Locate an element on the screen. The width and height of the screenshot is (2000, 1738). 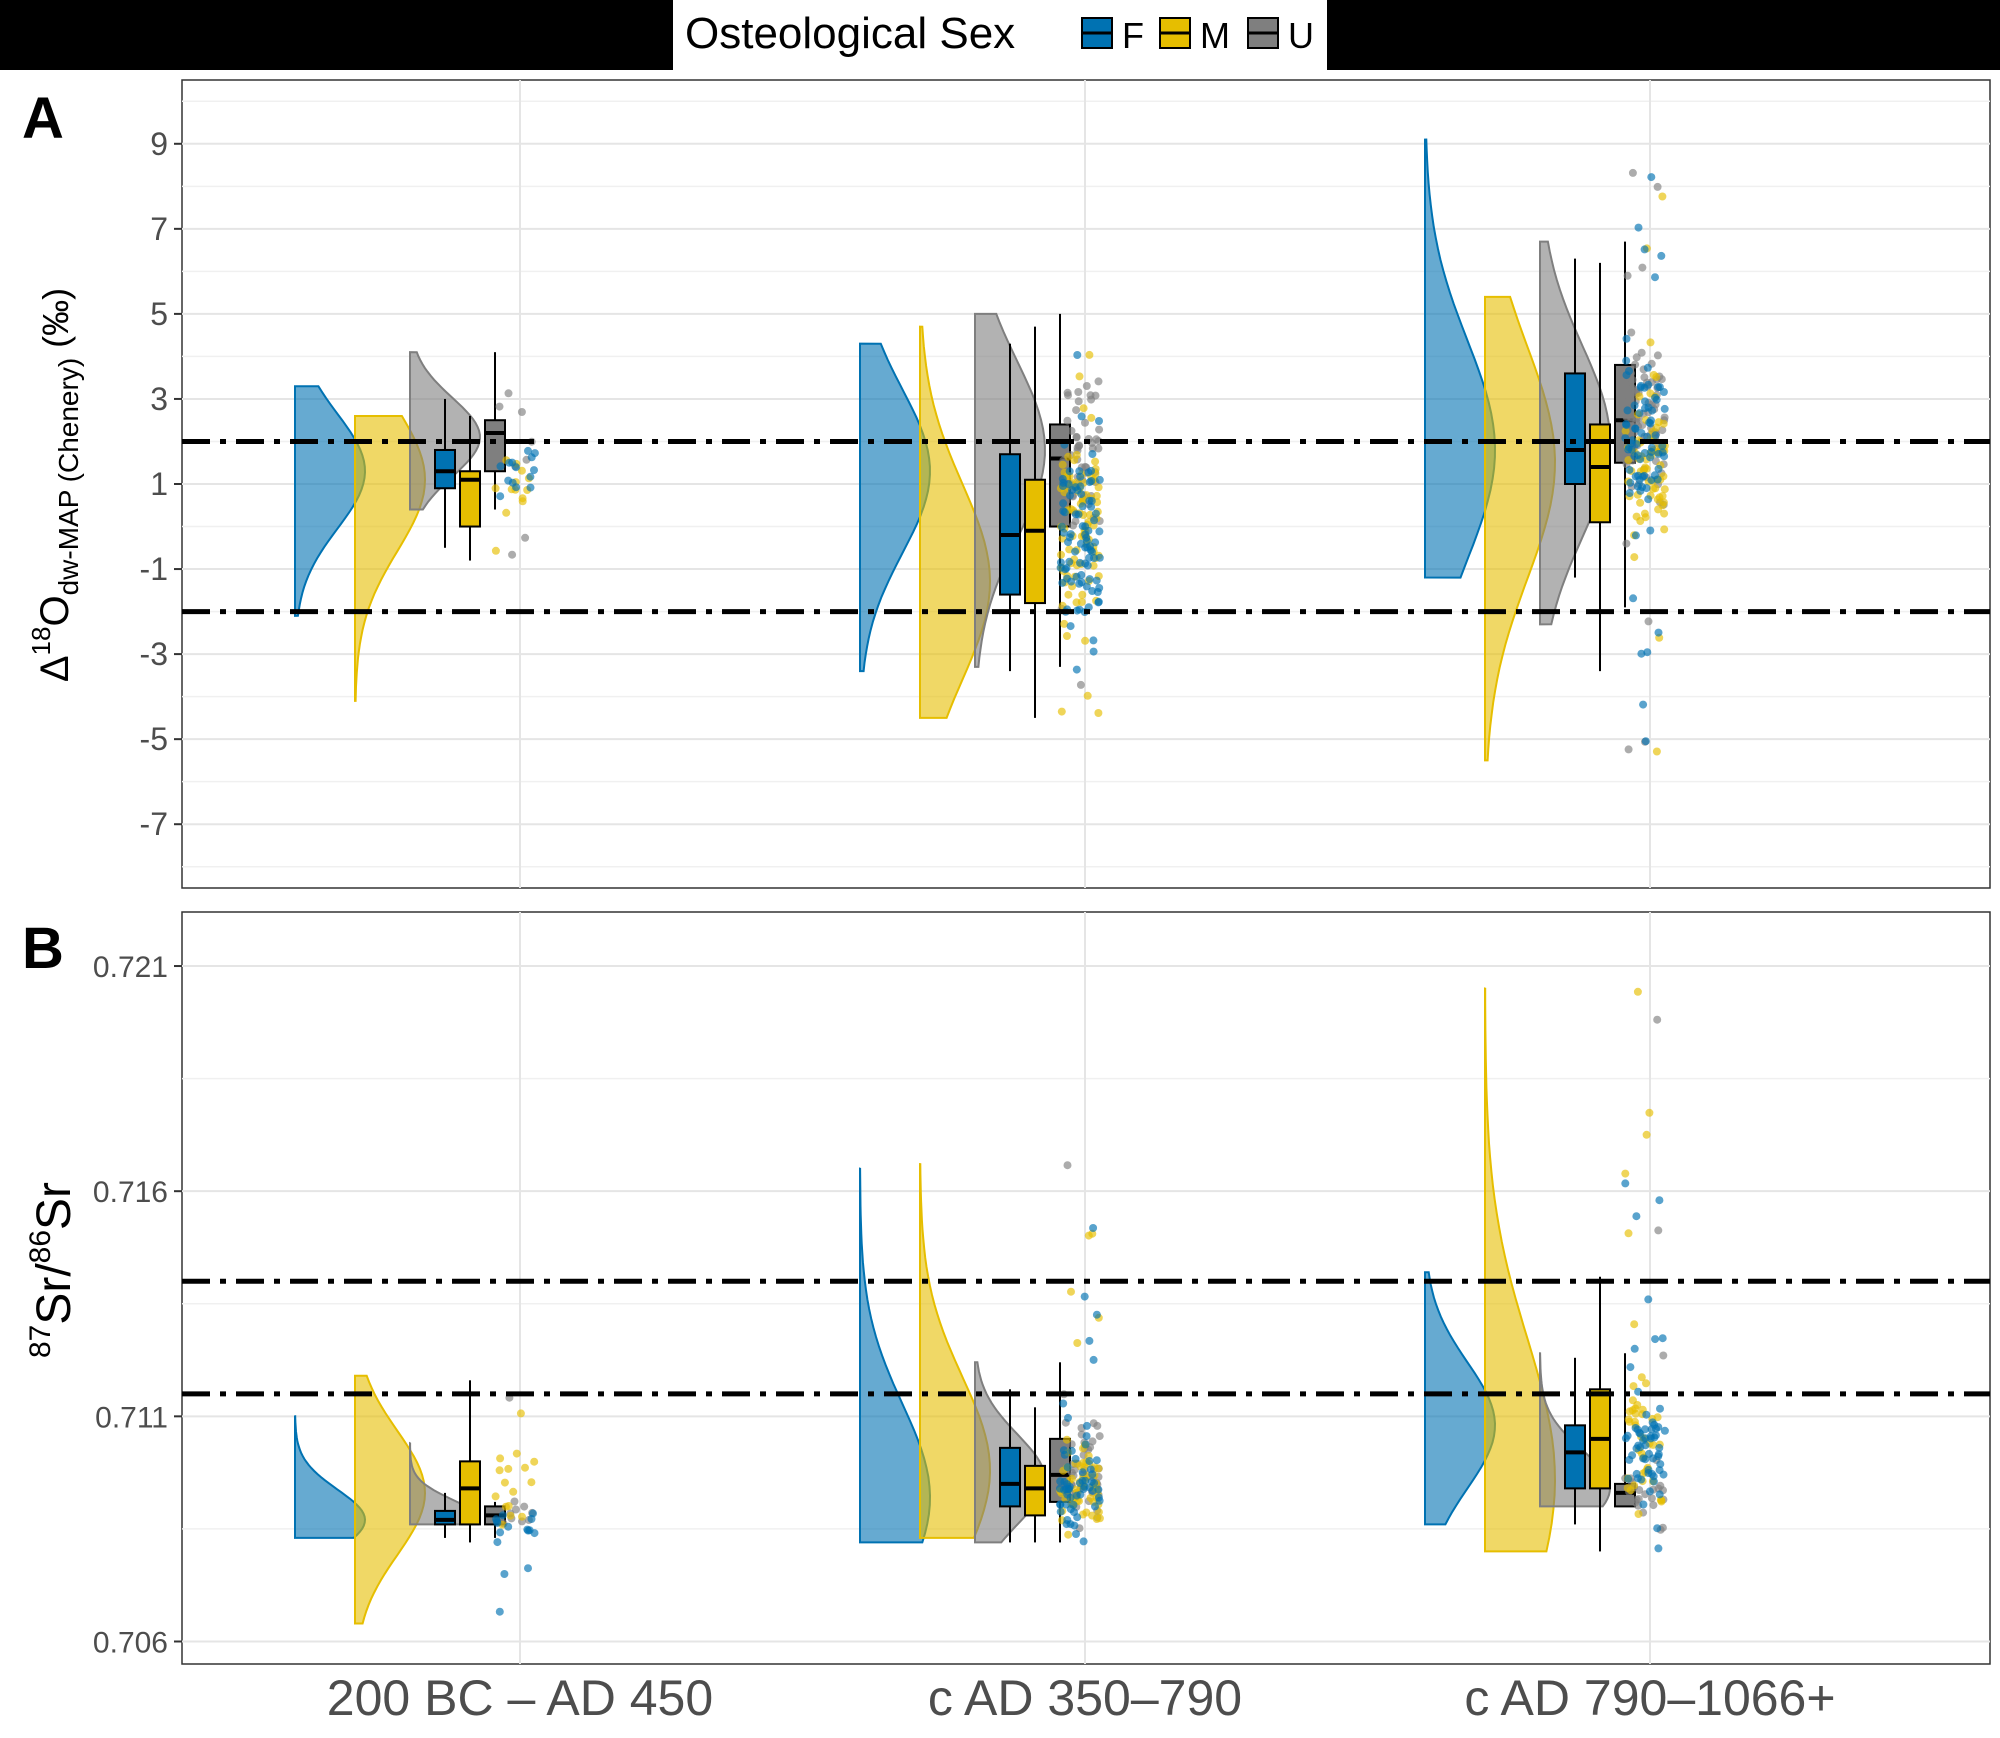
panel-b-ylabel-mid1: Sr/ is located at coordinates (54, 1294).